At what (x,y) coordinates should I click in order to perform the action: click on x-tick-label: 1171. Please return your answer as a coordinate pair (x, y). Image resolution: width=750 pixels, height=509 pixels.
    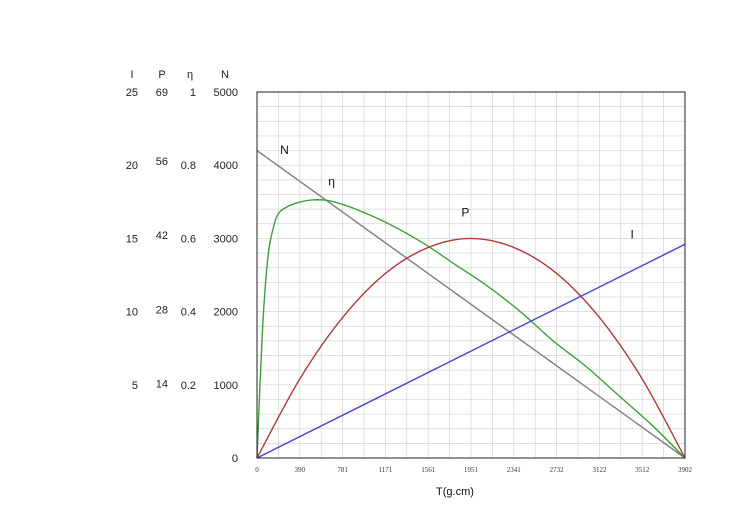
    Looking at the image, I should click on (386, 470).